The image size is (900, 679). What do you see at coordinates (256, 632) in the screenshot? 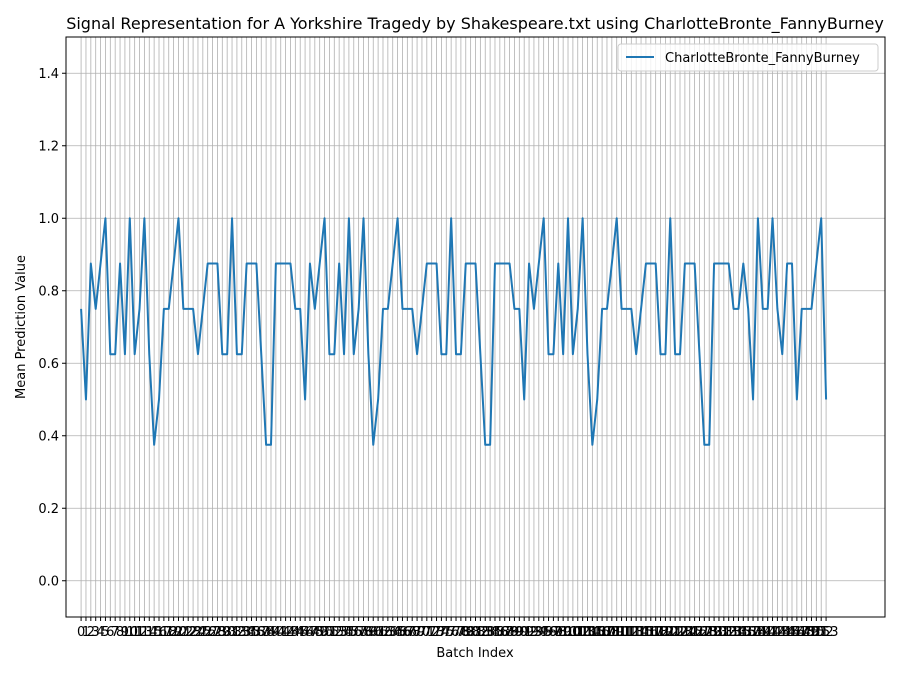
I see `x-tick-label: 36` at bounding box center [256, 632].